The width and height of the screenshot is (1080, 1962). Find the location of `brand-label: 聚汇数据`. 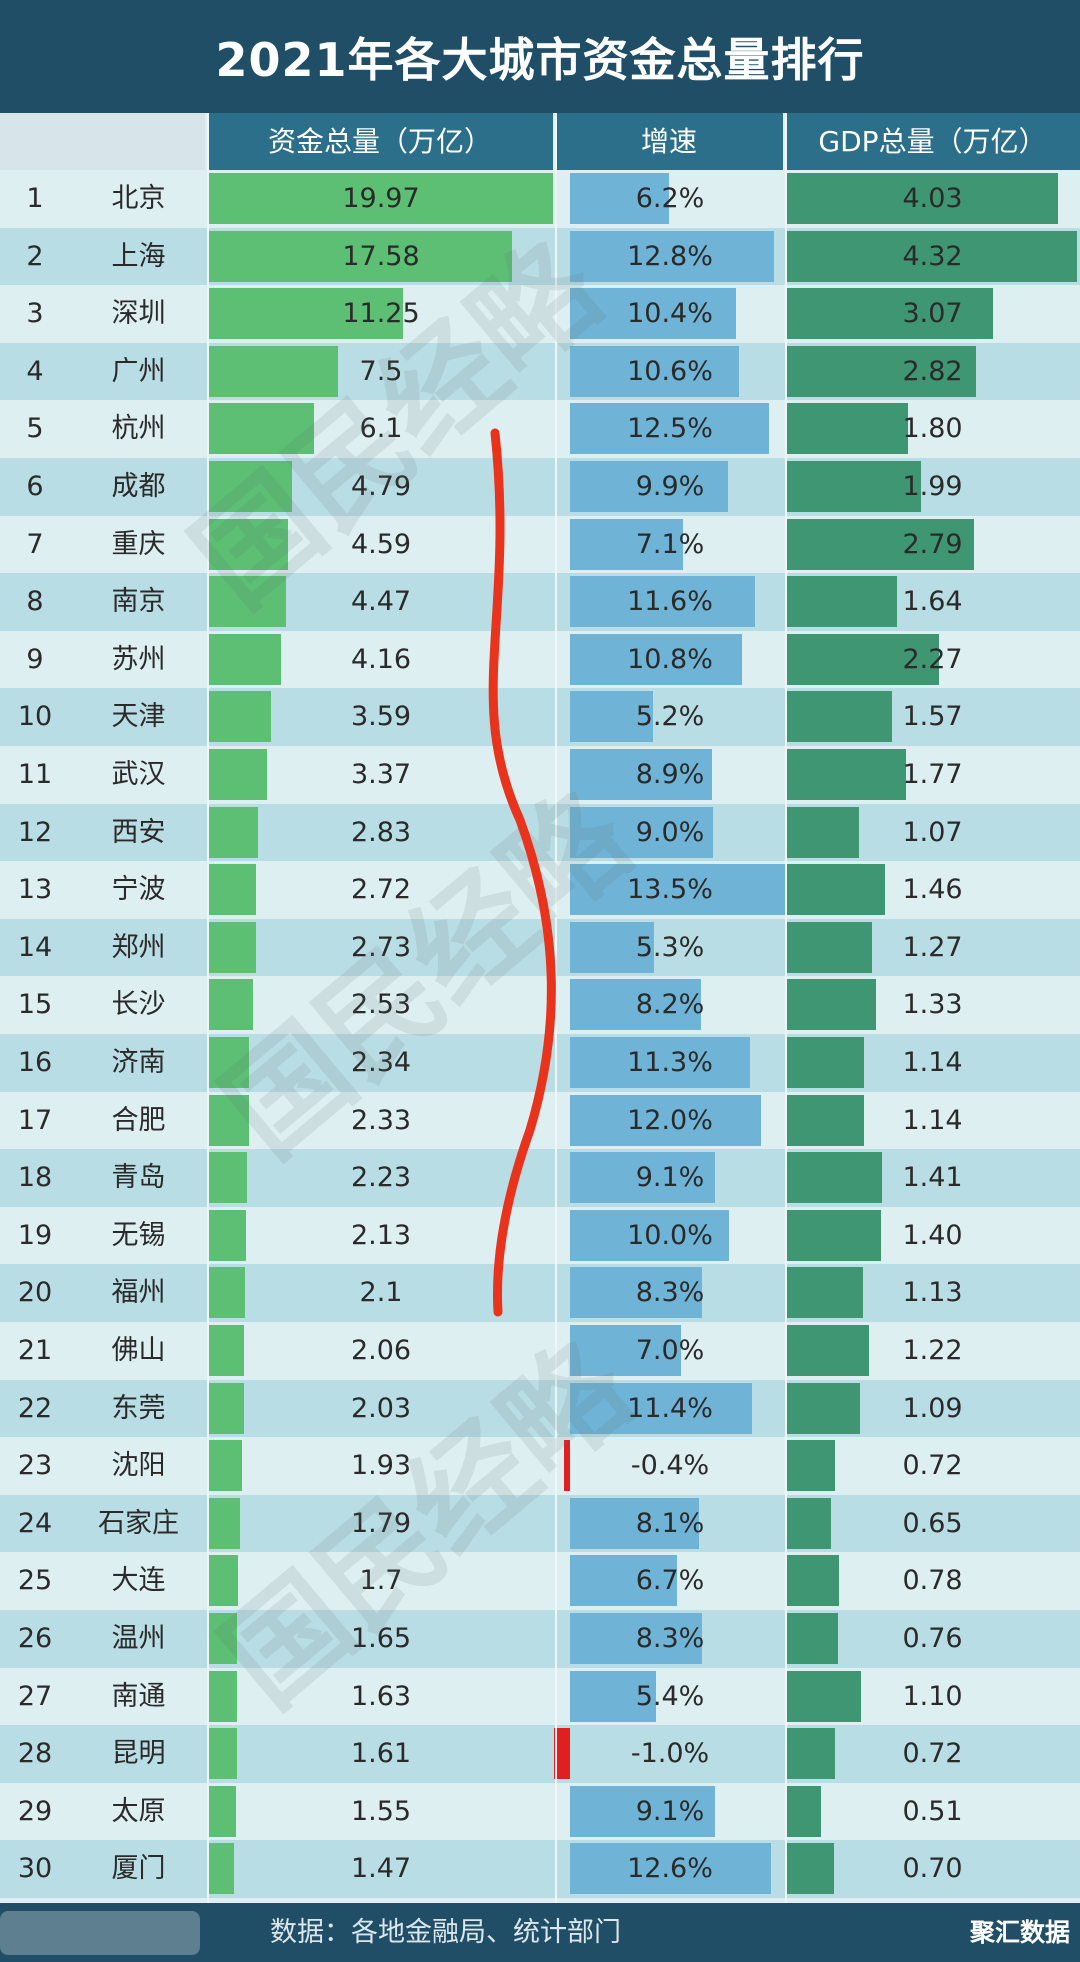

brand-label: 聚汇数据 is located at coordinates (1019, 1932).